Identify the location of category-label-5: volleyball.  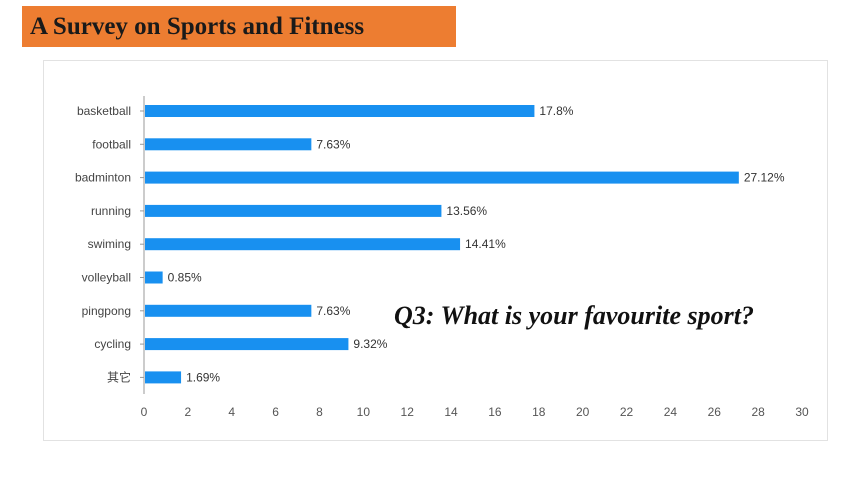
(106, 278).